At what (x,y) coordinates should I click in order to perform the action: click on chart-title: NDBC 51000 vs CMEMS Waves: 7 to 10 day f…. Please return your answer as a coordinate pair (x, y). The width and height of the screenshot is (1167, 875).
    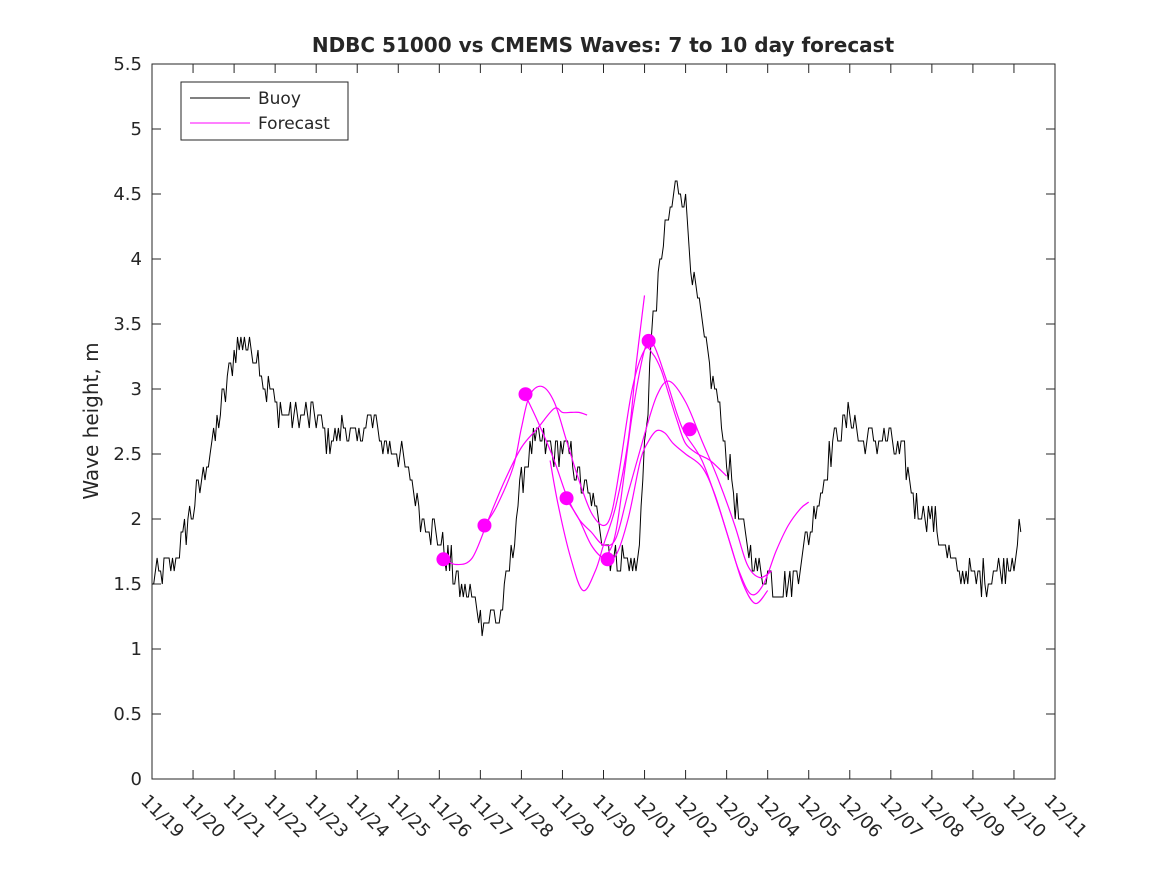
    Looking at the image, I should click on (603, 45).